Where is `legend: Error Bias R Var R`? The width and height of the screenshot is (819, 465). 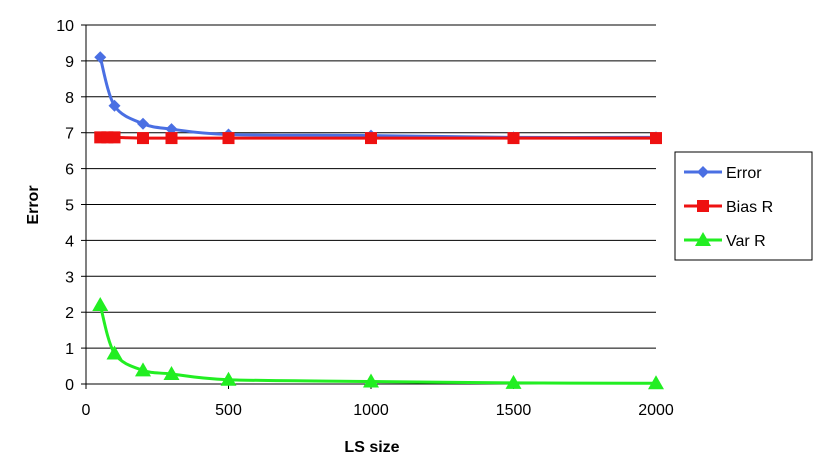
legend: Error Bias R Var R is located at coordinates (743, 206).